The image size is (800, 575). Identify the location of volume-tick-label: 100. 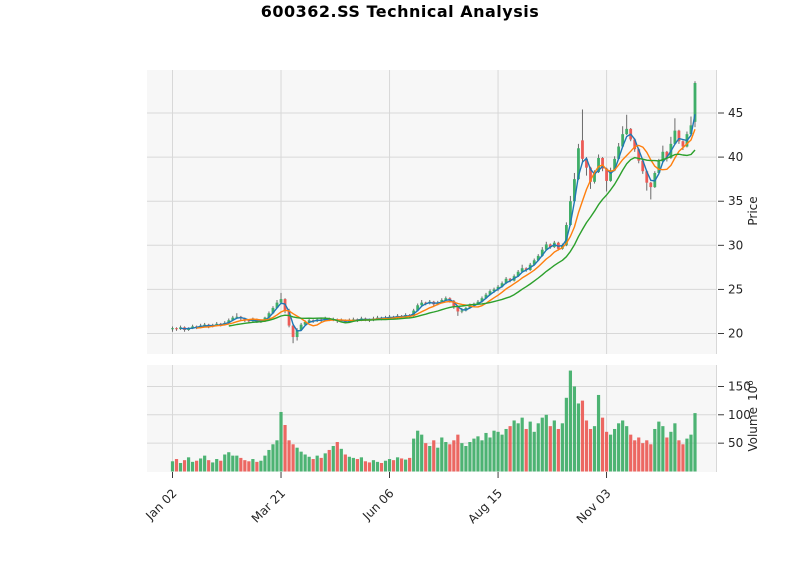
(739, 415).